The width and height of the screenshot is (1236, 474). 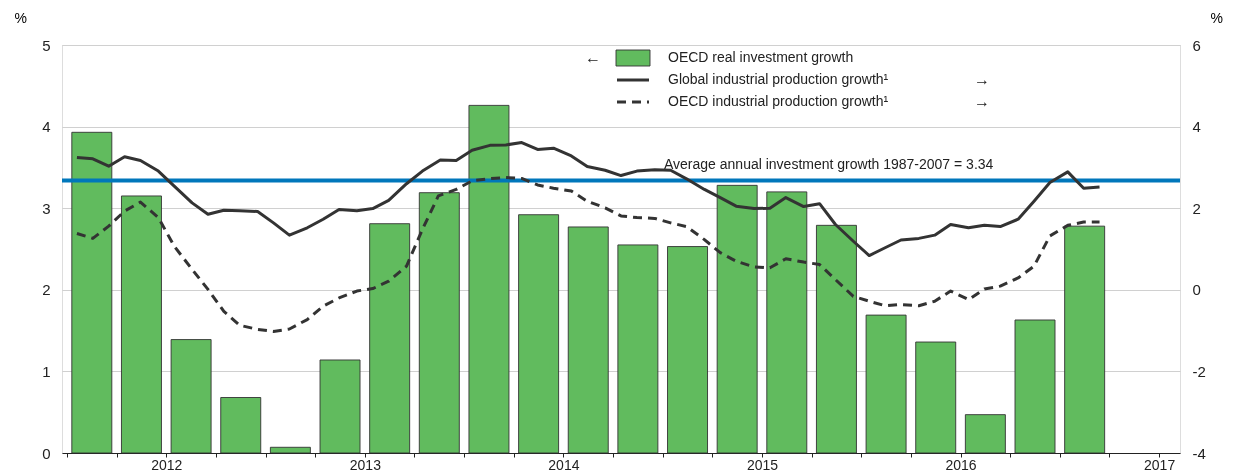 What do you see at coordinates (1160, 464) in the screenshot?
I see `x-tick-label: 2017` at bounding box center [1160, 464].